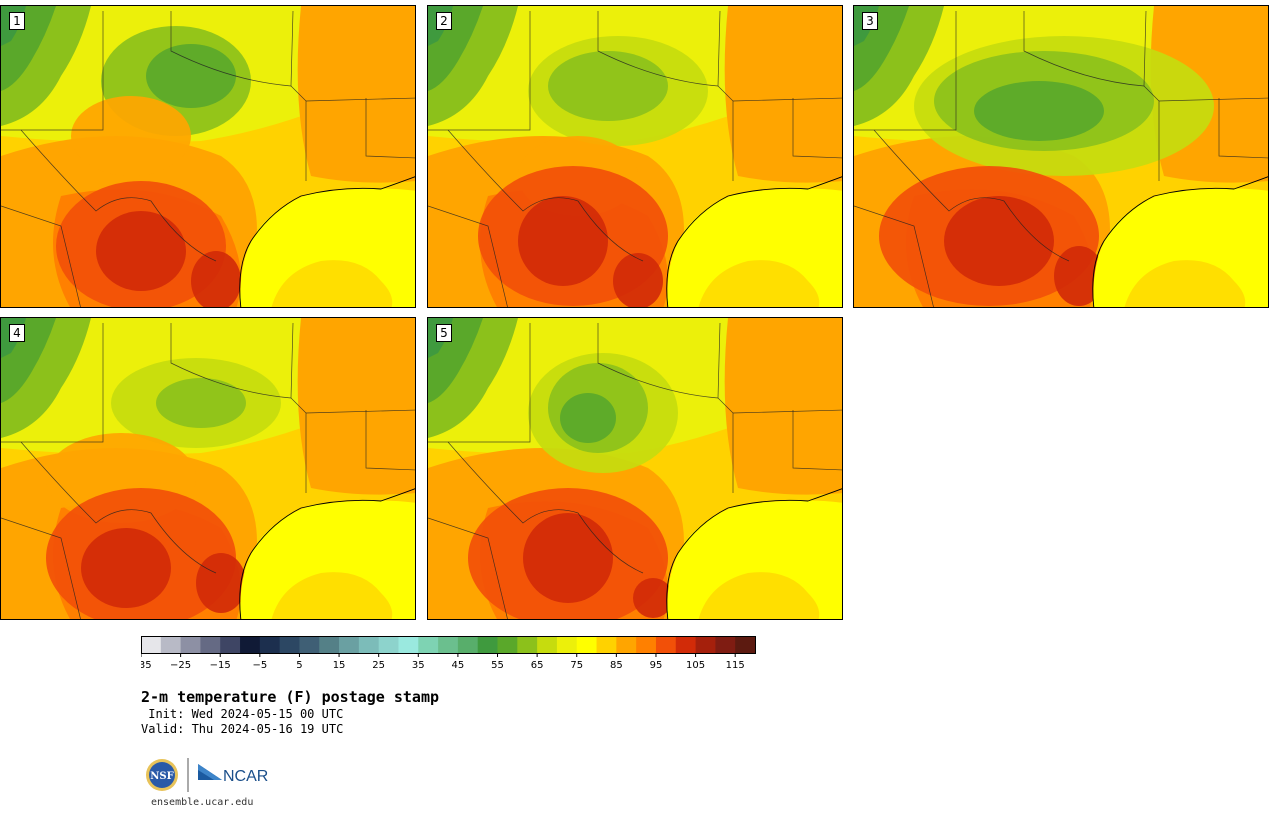 The image size is (1280, 815). Describe the element at coordinates (378, 665) in the screenshot. I see `colorbar-tick-label: 25` at that location.